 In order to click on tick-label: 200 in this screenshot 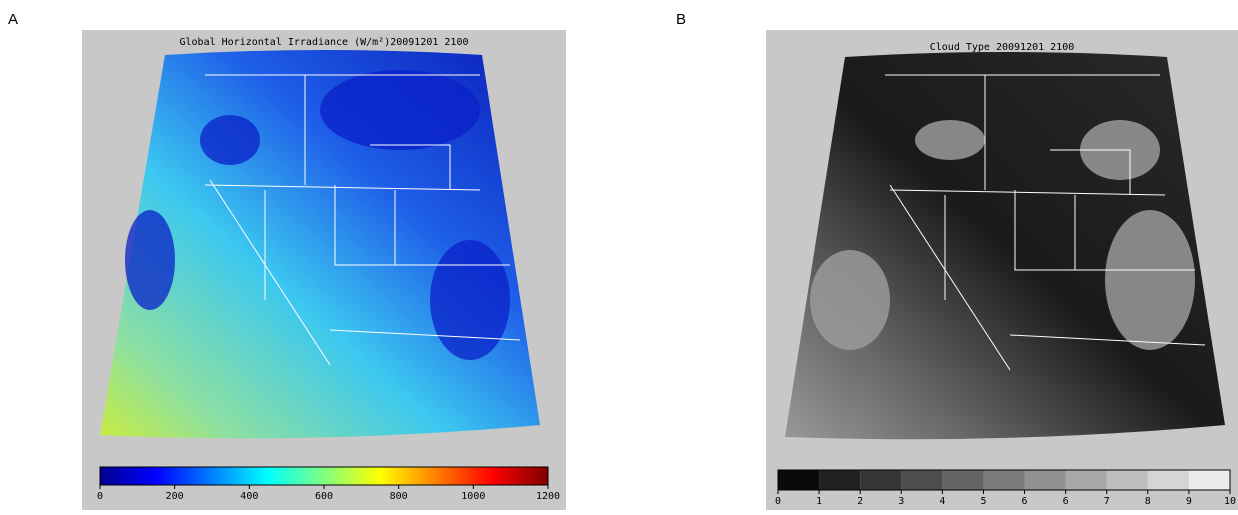, I will do `click(175, 496)`.